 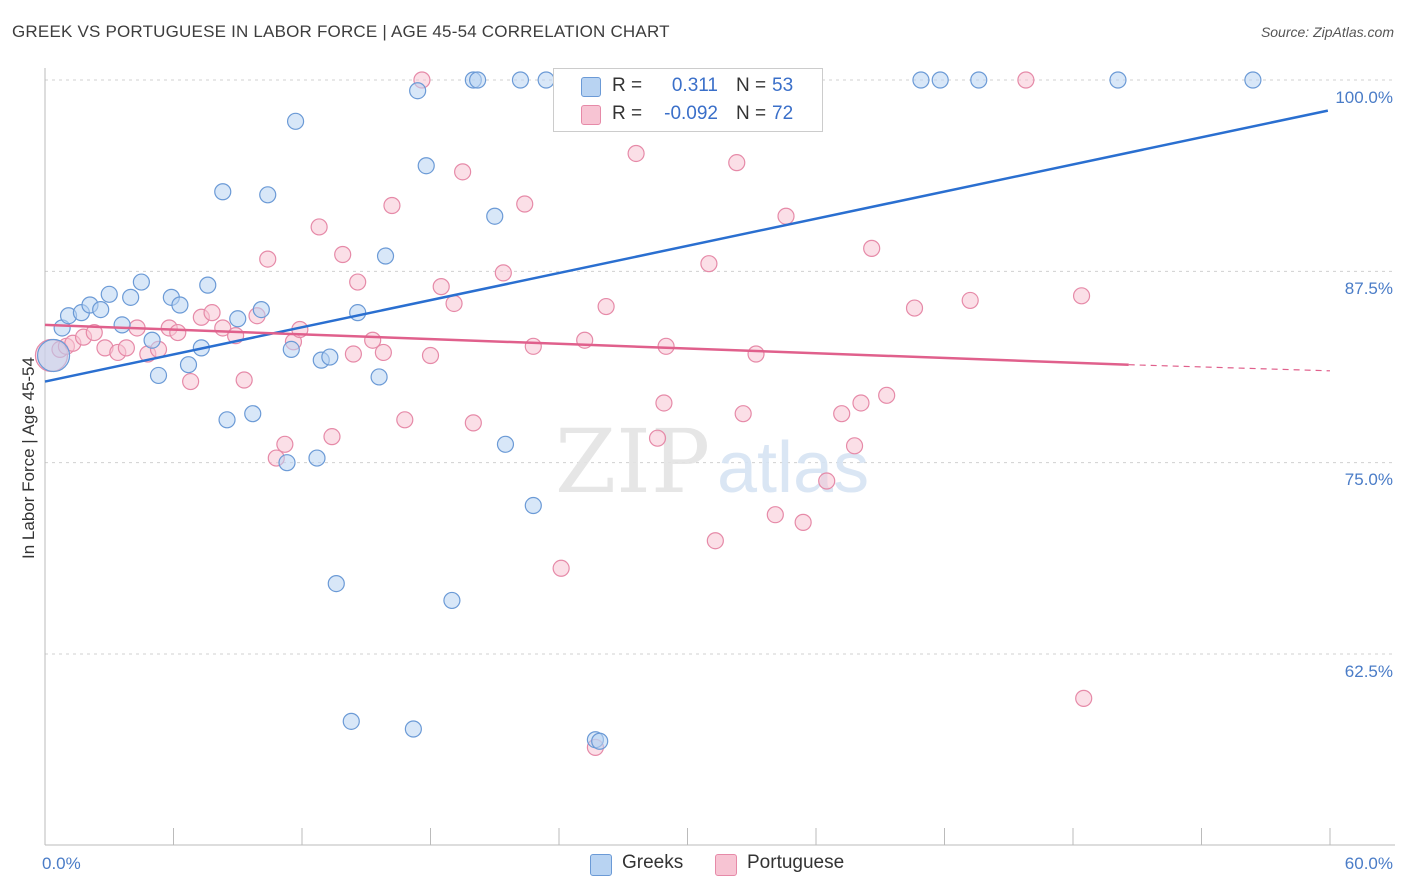 I want to click on portuguese-swatch, so click(x=726, y=865).